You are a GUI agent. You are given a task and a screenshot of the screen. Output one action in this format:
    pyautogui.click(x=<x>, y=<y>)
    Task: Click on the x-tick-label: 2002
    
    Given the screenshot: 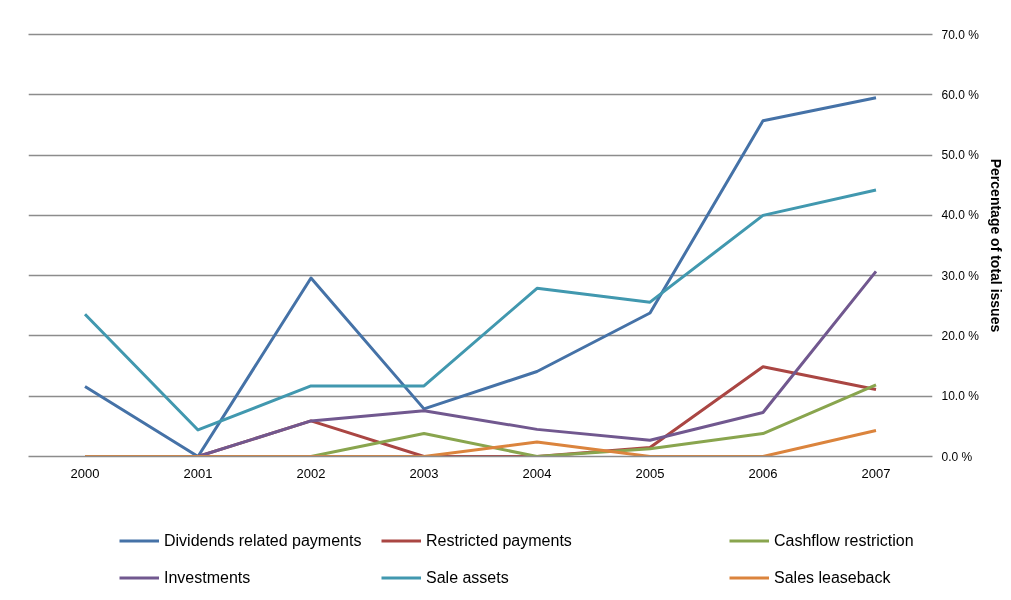 What is the action you would take?
    pyautogui.click(x=311, y=473)
    